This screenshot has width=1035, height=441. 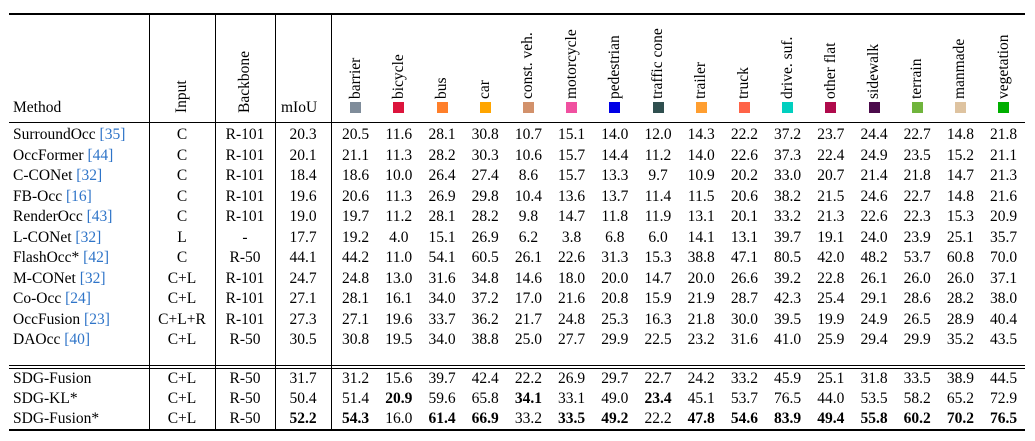 I want to click on value-cell: 15.1, so click(x=442, y=237).